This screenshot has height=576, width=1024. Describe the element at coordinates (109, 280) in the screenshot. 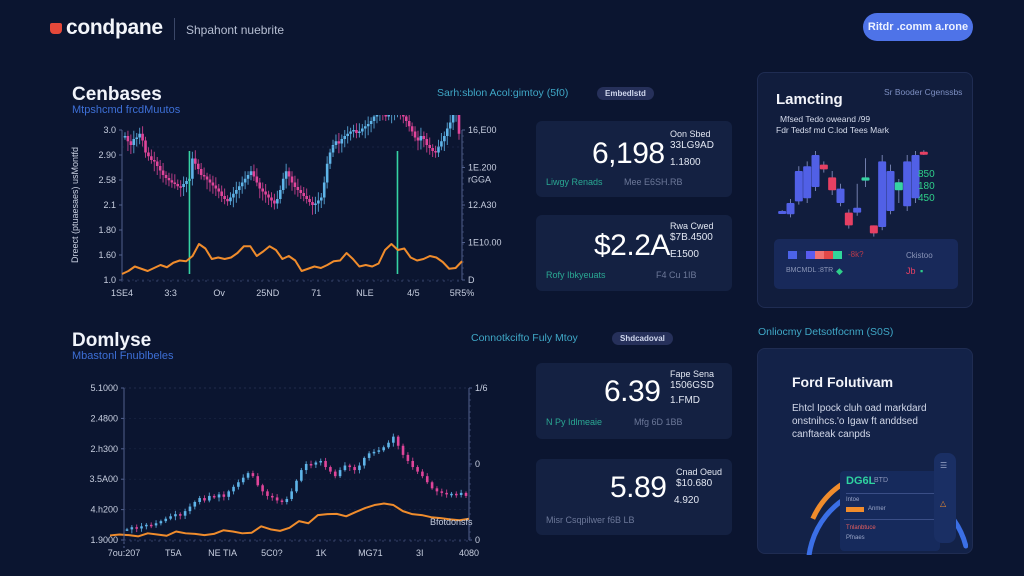

I see `y-tick-label: 1.0` at that location.